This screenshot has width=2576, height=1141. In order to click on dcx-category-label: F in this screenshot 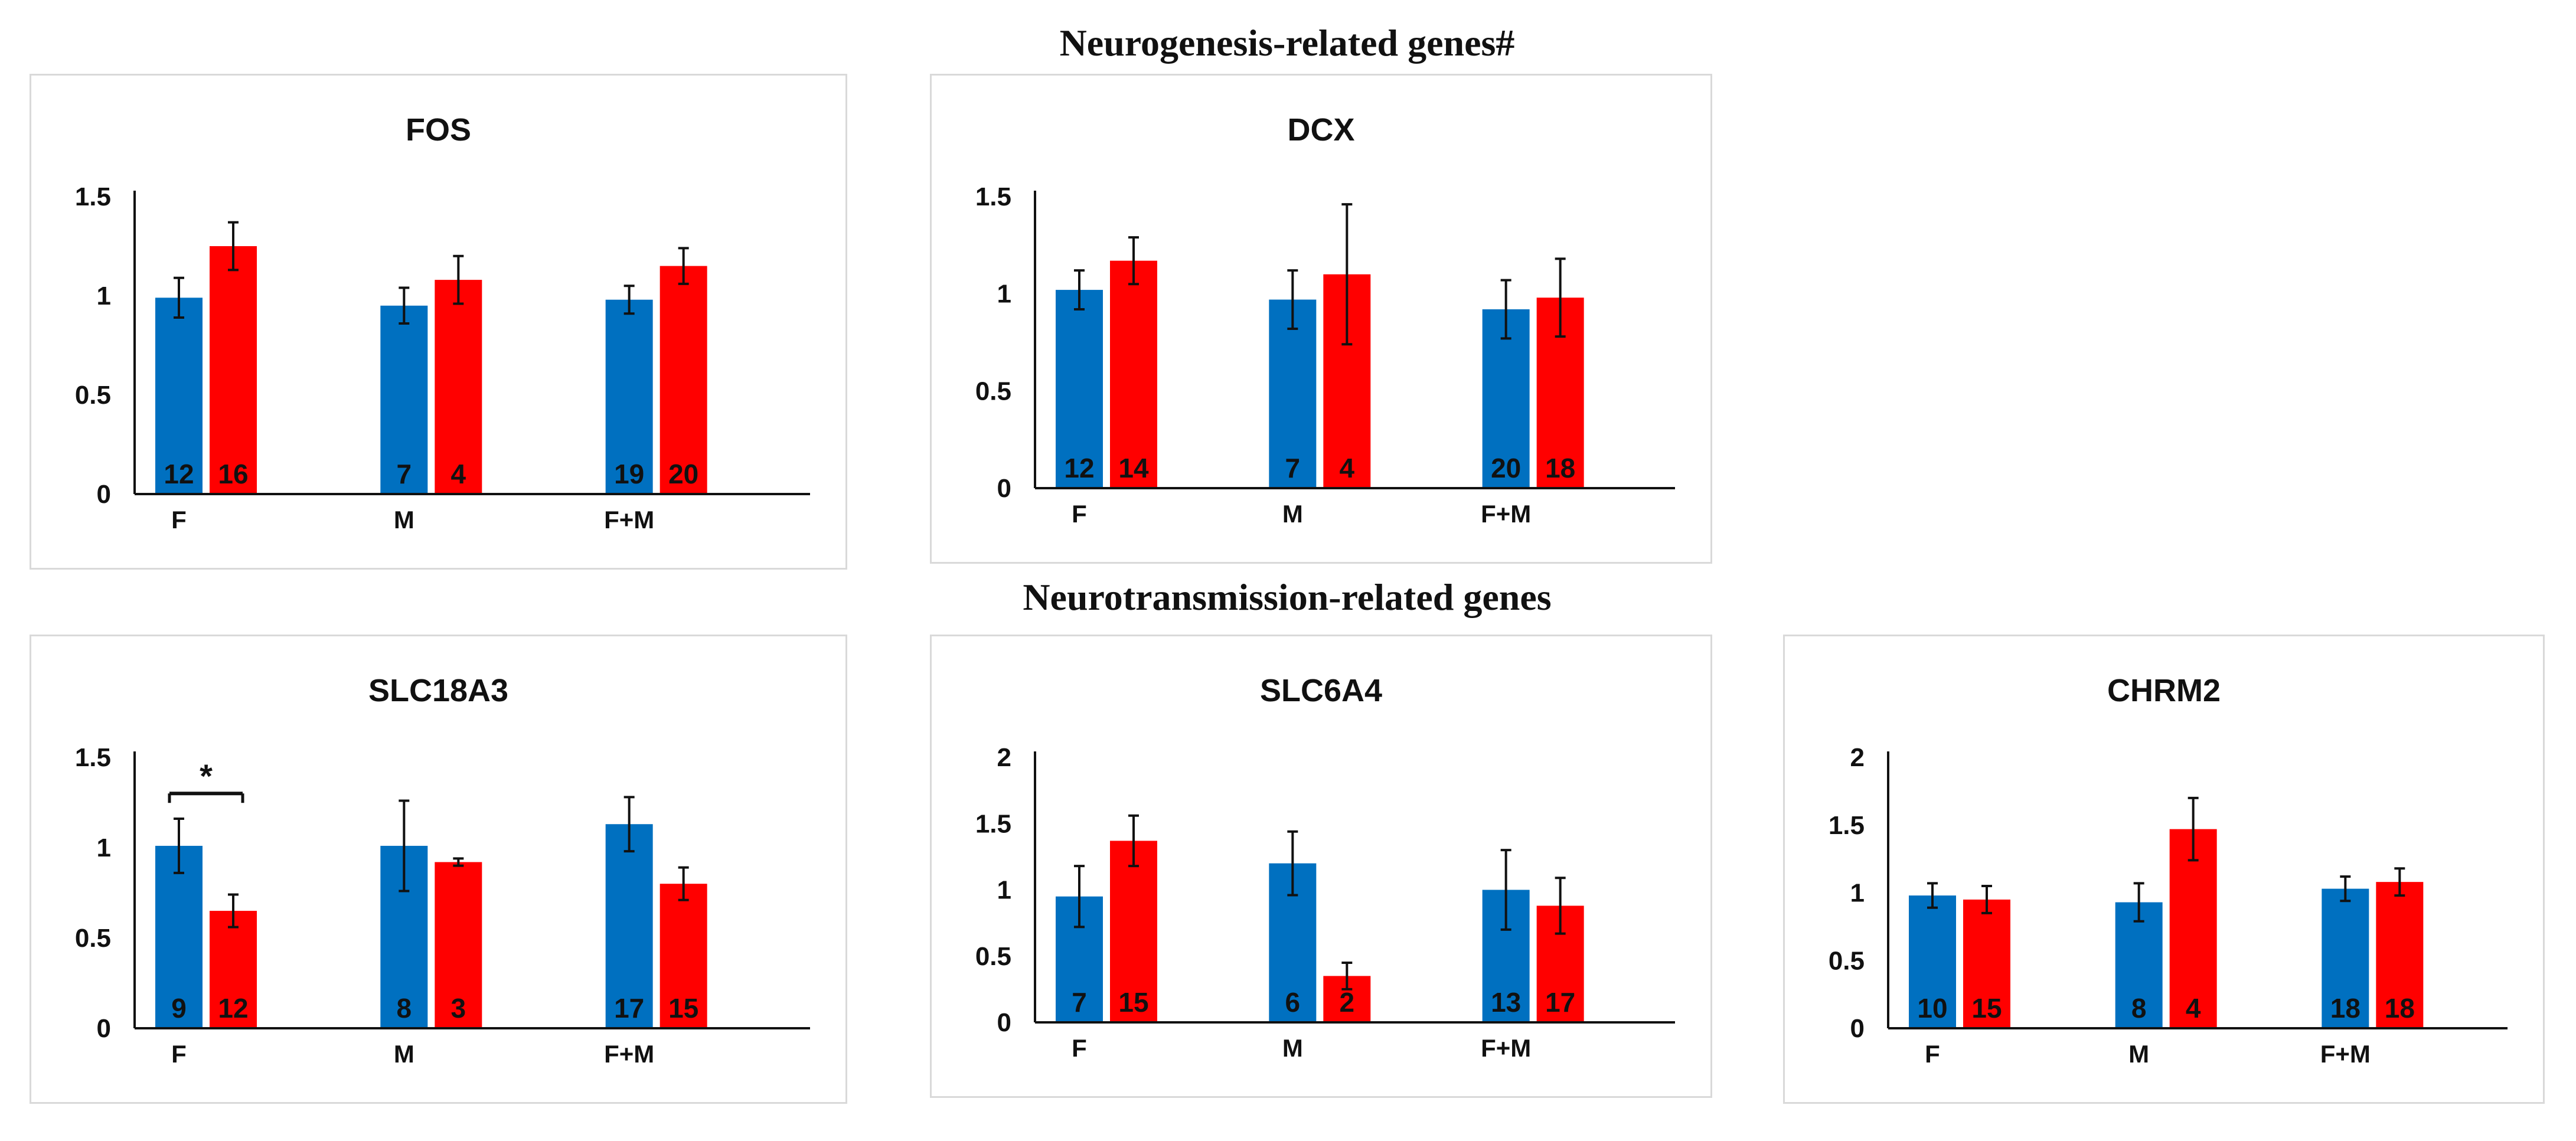, I will do `click(1079, 514)`.